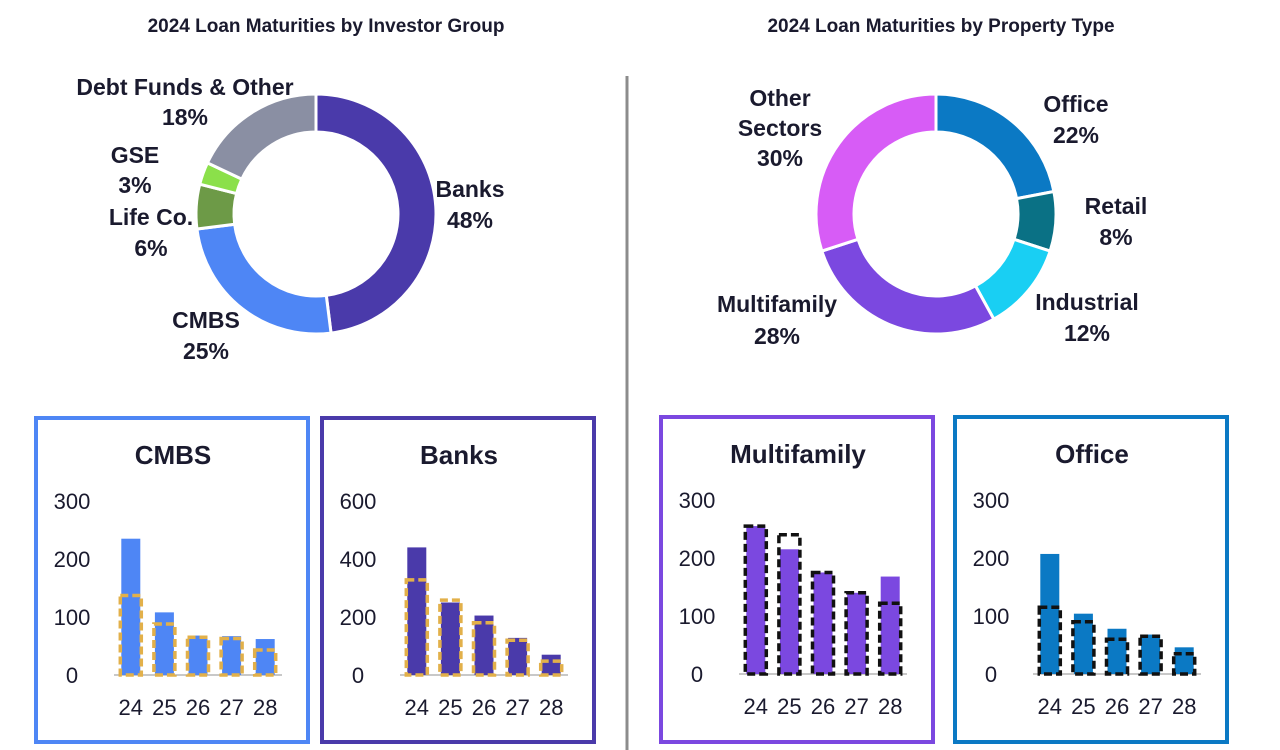 Image resolution: width=1280 pixels, height=750 pixels. What do you see at coordinates (779, 98) in the screenshot?
I see `slice-label-part: Other` at bounding box center [779, 98].